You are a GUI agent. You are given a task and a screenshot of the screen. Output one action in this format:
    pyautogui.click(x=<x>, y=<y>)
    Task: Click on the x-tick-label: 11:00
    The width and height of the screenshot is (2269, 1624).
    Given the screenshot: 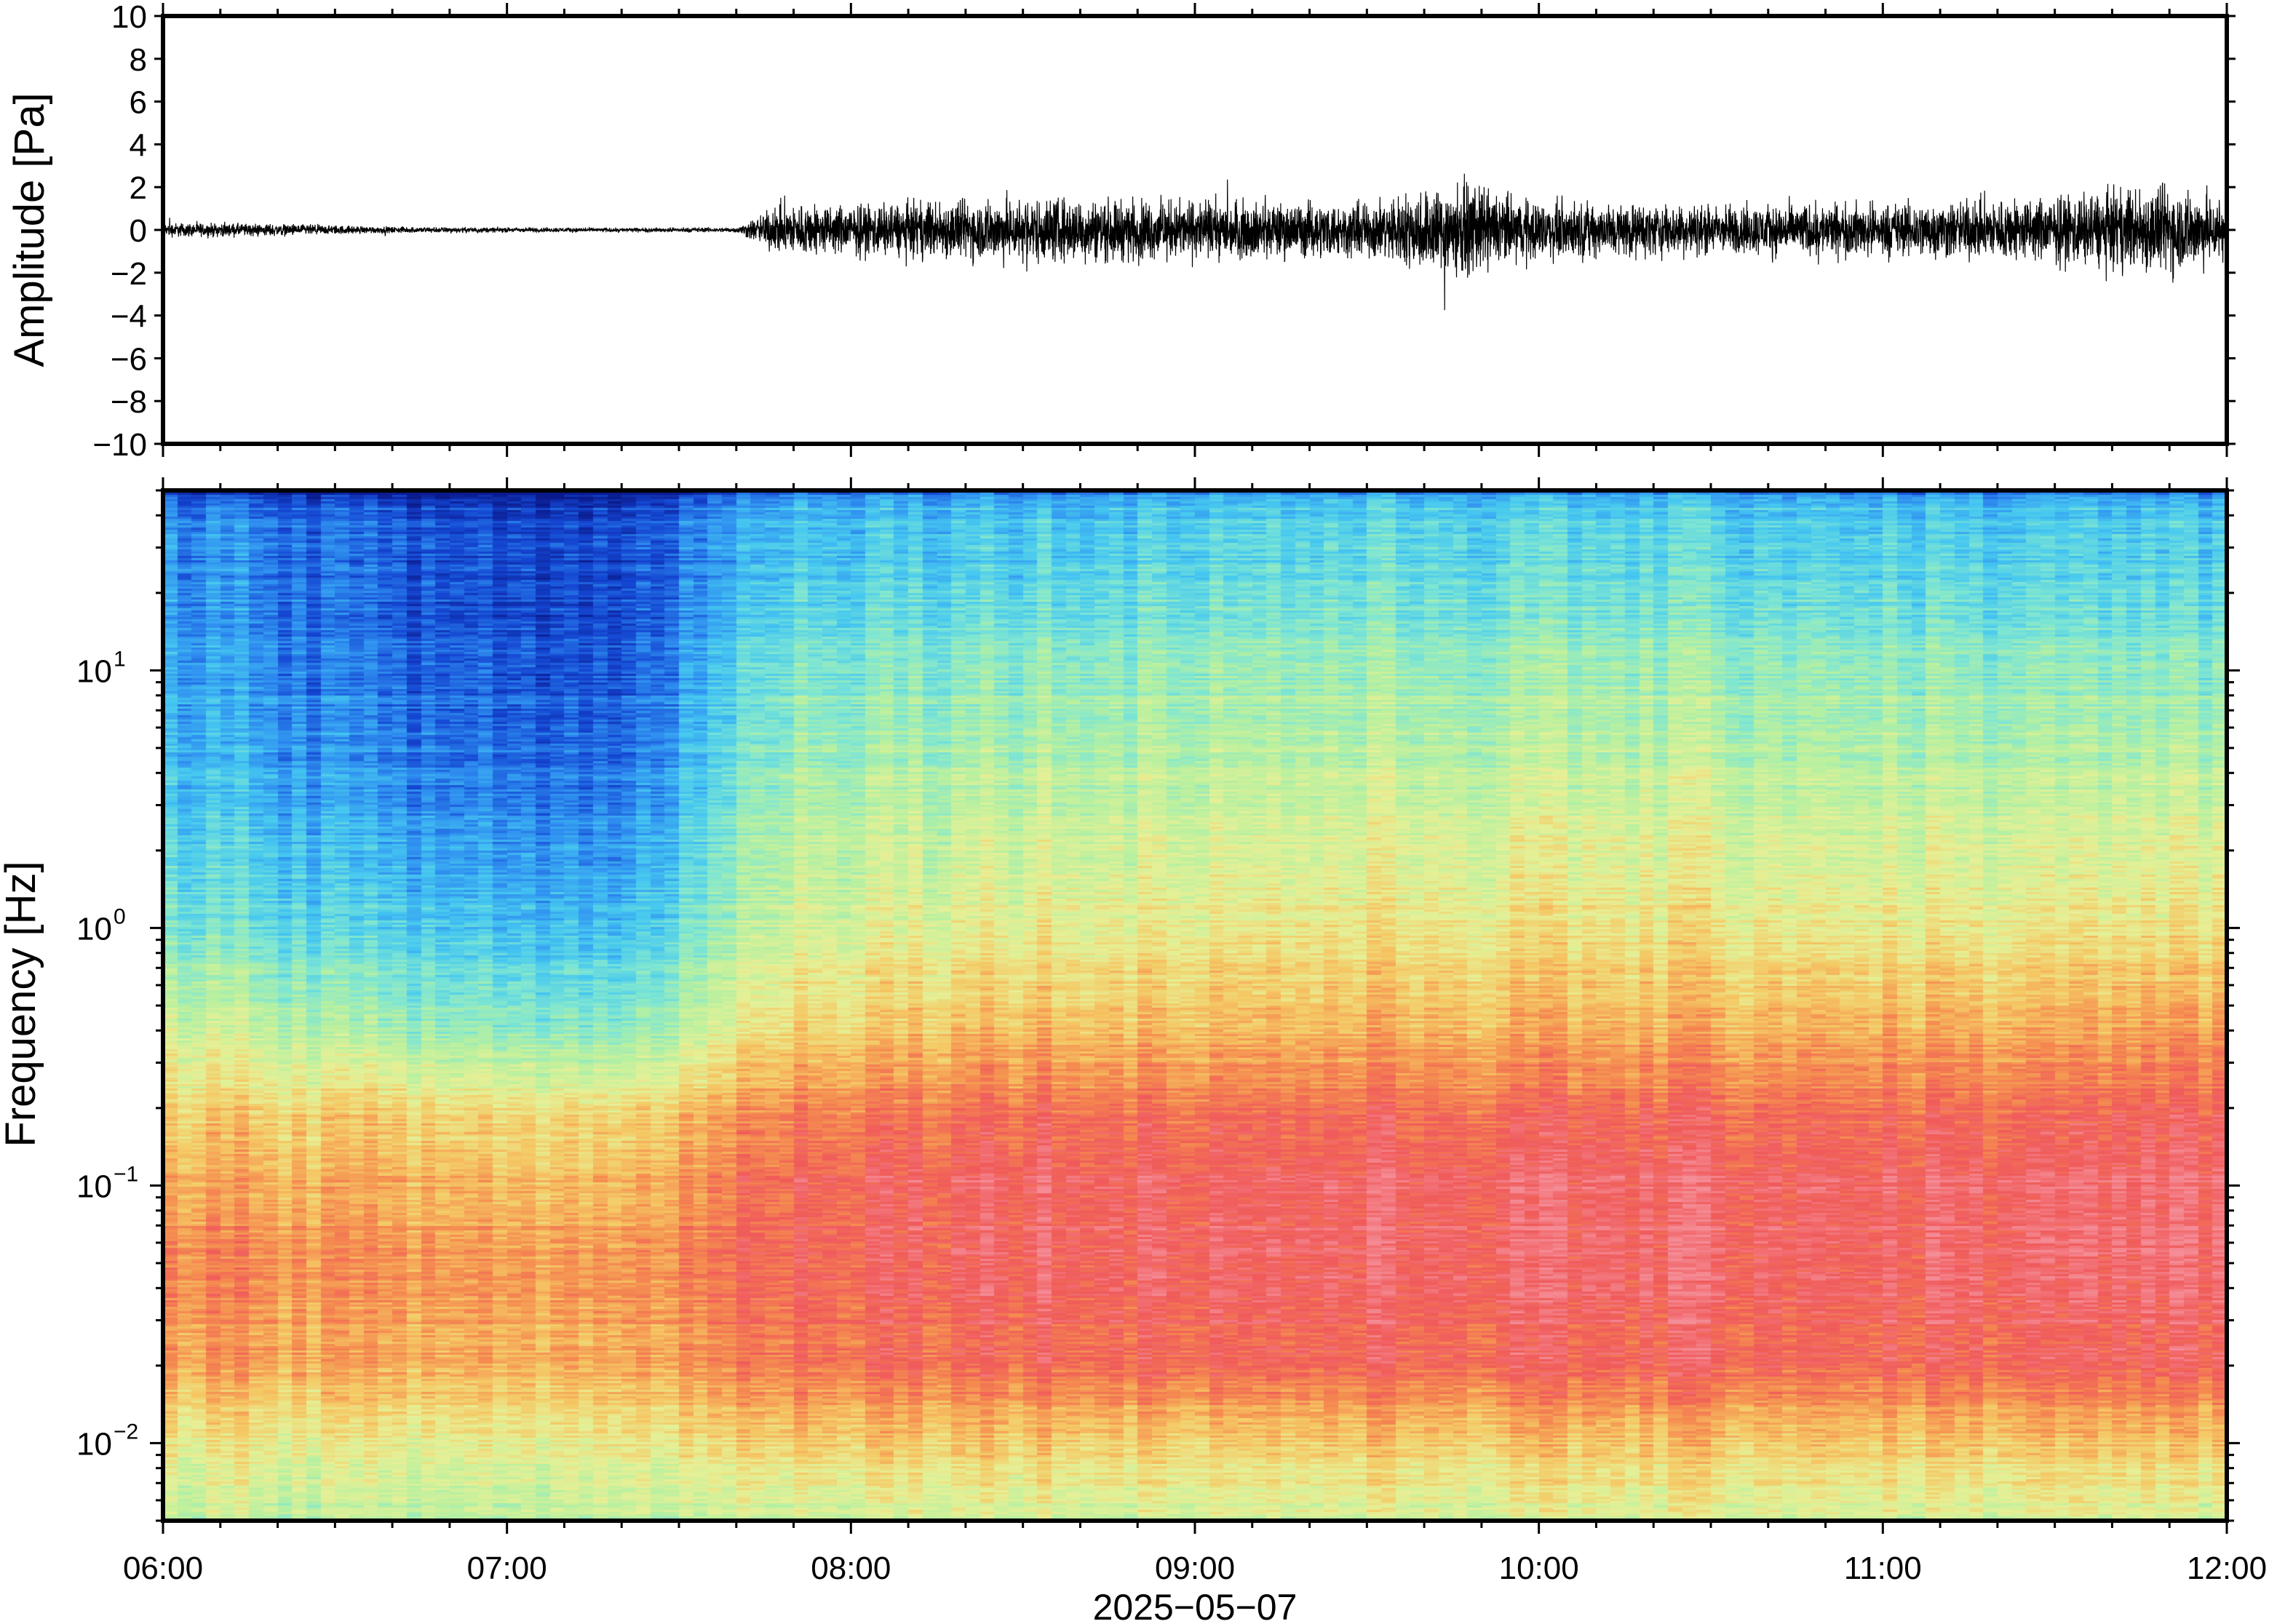 What is the action you would take?
    pyautogui.click(x=1883, y=1568)
    